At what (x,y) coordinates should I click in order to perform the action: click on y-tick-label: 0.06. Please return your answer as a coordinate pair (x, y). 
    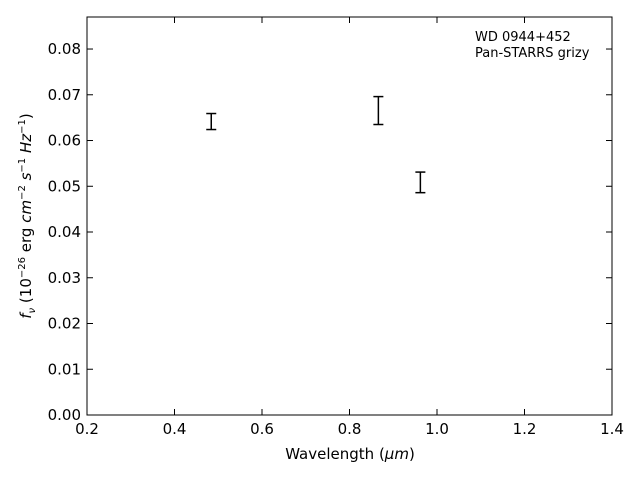
    Looking at the image, I should click on (64, 141).